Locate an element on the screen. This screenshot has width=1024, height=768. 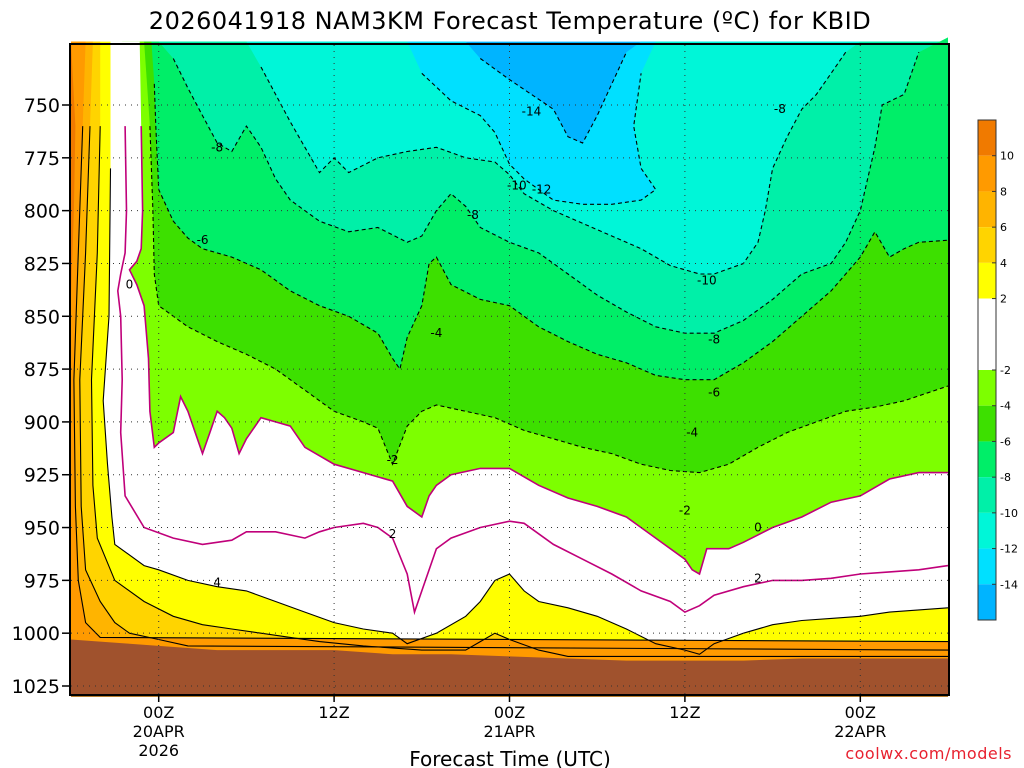
svg-text: 875 is located at coordinates (42, 370).